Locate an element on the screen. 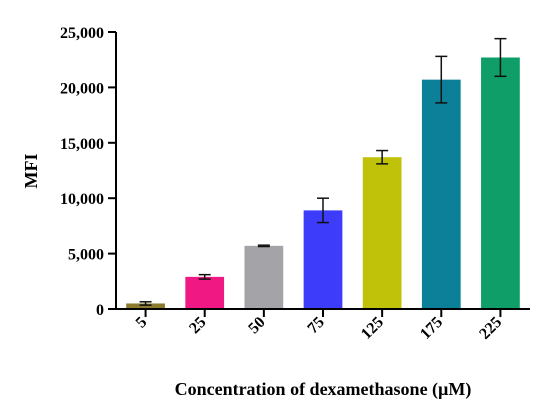  y-tick-label: 5,000 is located at coordinates (86, 255).